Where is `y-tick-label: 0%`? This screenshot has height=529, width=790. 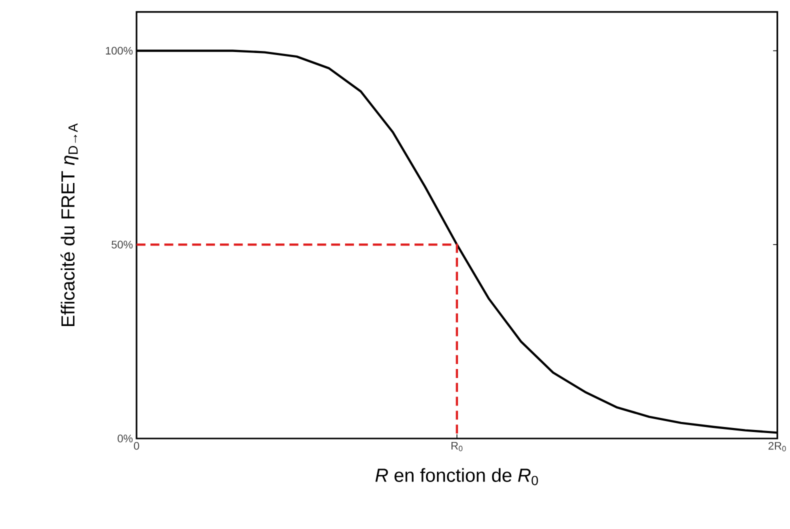
y-tick-label: 0% is located at coordinates (125, 438).